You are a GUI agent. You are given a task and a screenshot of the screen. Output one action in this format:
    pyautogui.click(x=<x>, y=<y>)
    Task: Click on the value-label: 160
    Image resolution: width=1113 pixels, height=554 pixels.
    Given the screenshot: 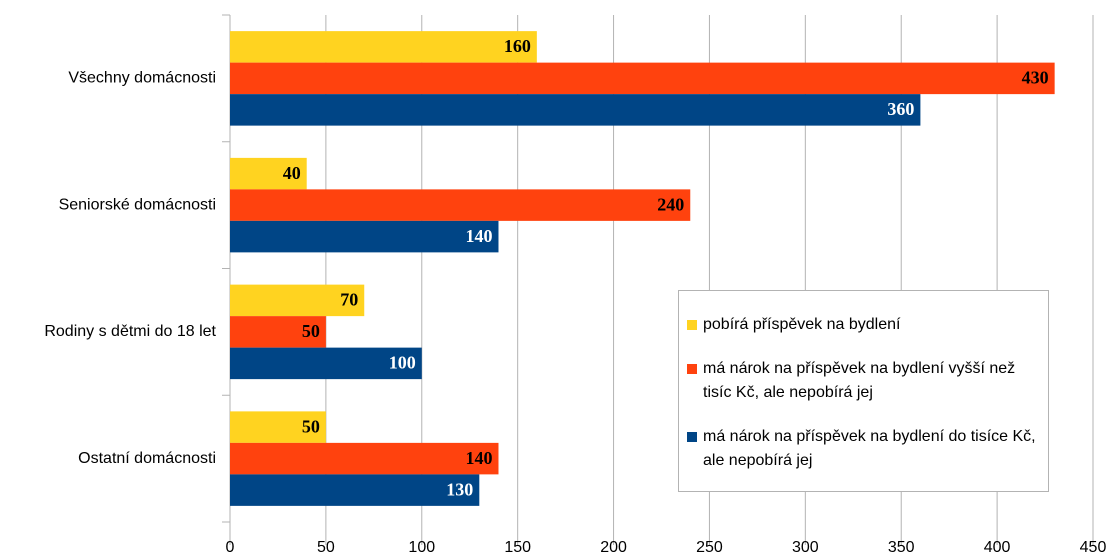 What is the action you would take?
    pyautogui.click(x=517, y=46)
    